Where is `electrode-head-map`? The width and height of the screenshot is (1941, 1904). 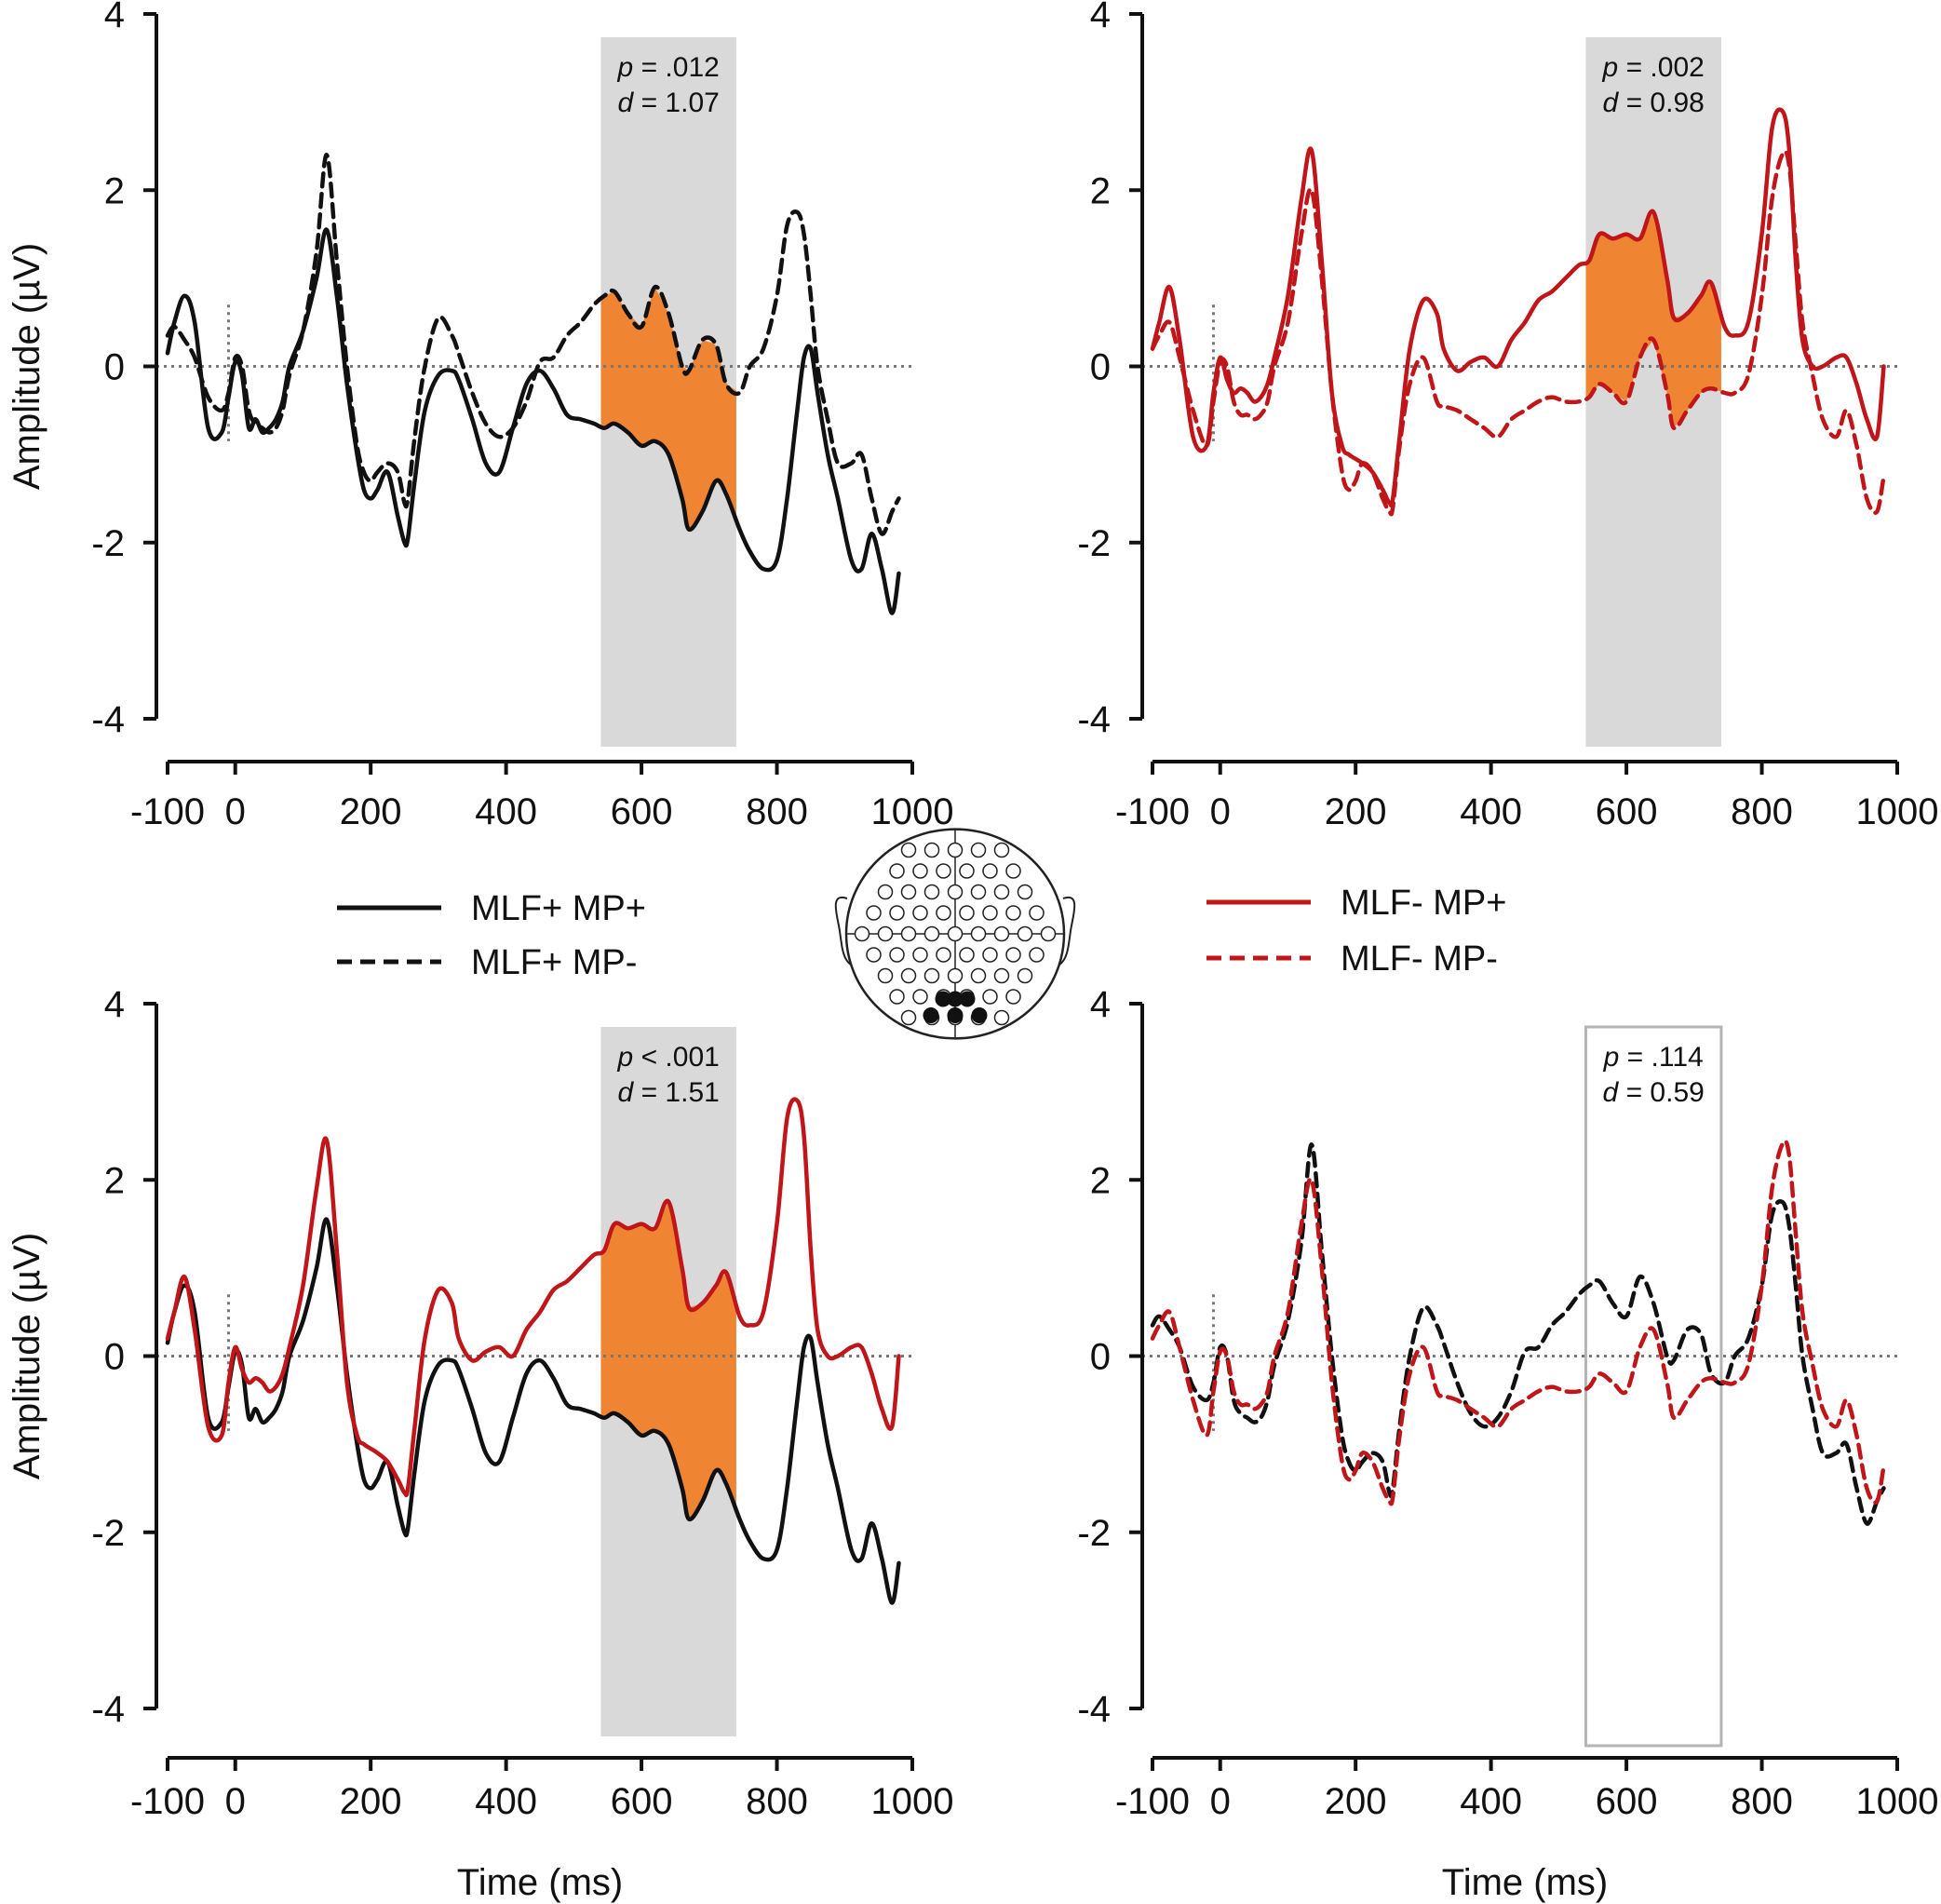
electrode-head-map is located at coordinates (955, 934).